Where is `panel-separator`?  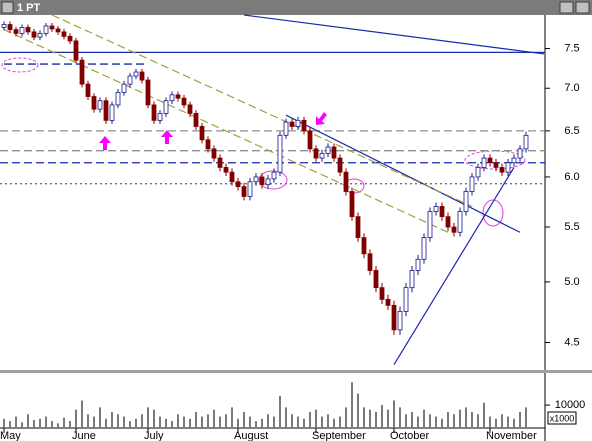 panel-separator is located at coordinates (296, 371).